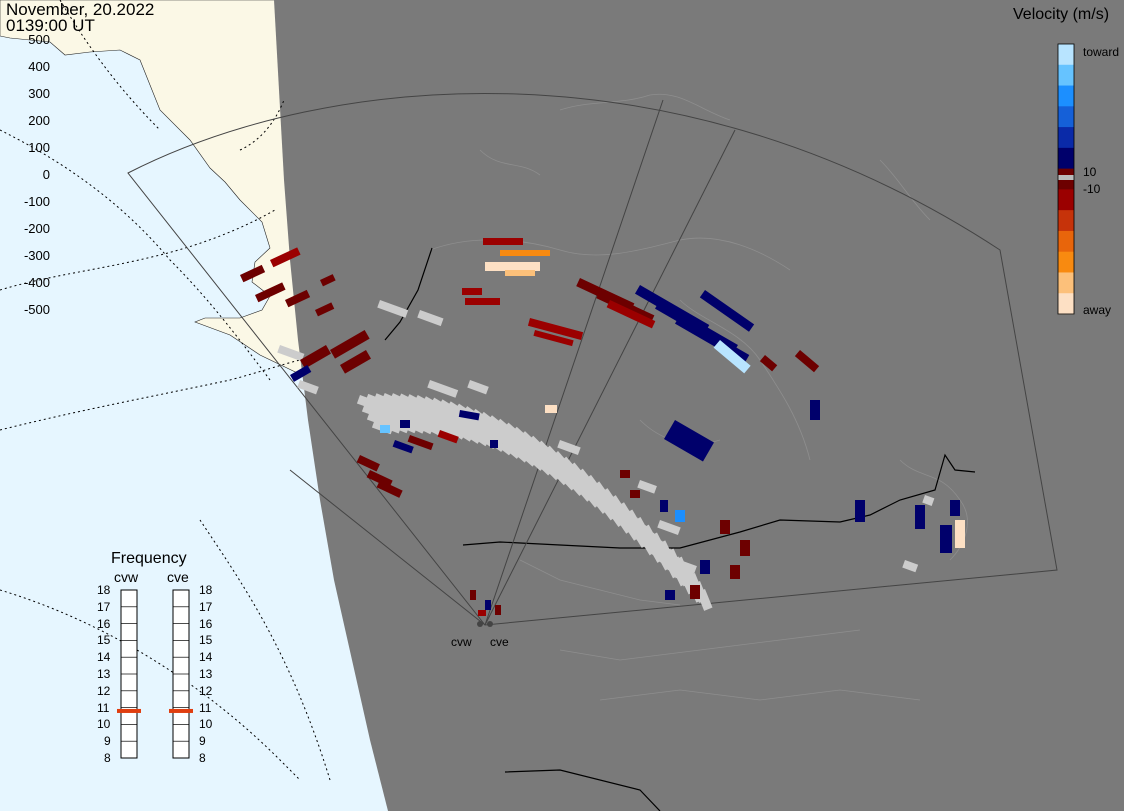 The height and width of the screenshot is (811, 1124). I want to click on frequency-boxes, so click(155, 674).